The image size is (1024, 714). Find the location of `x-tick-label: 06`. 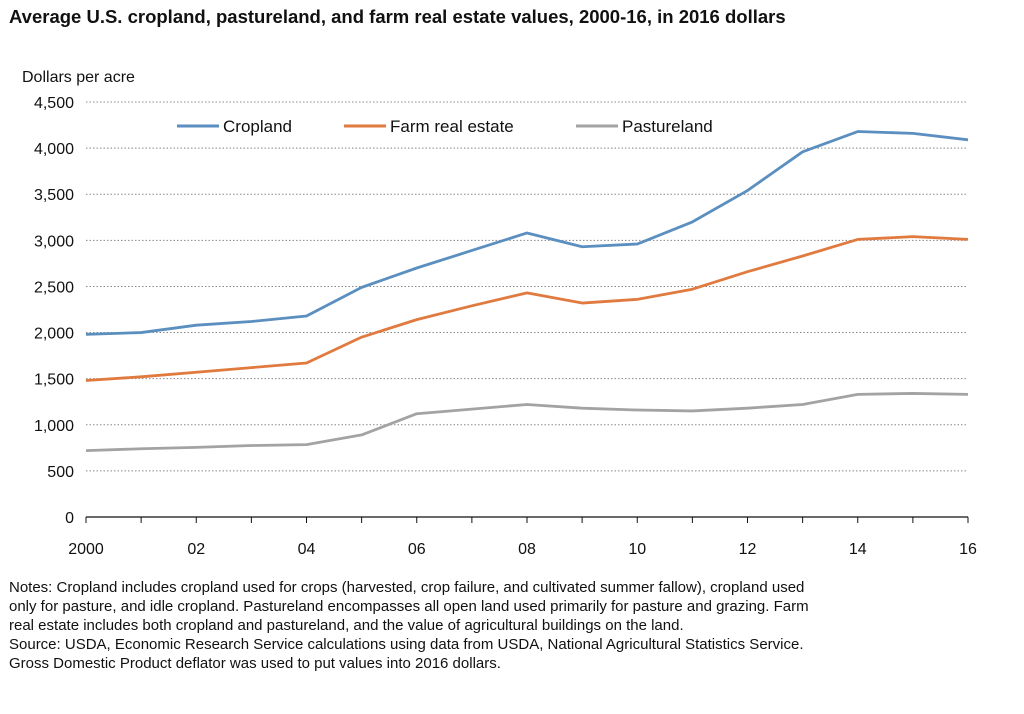

x-tick-label: 06 is located at coordinates (417, 549).